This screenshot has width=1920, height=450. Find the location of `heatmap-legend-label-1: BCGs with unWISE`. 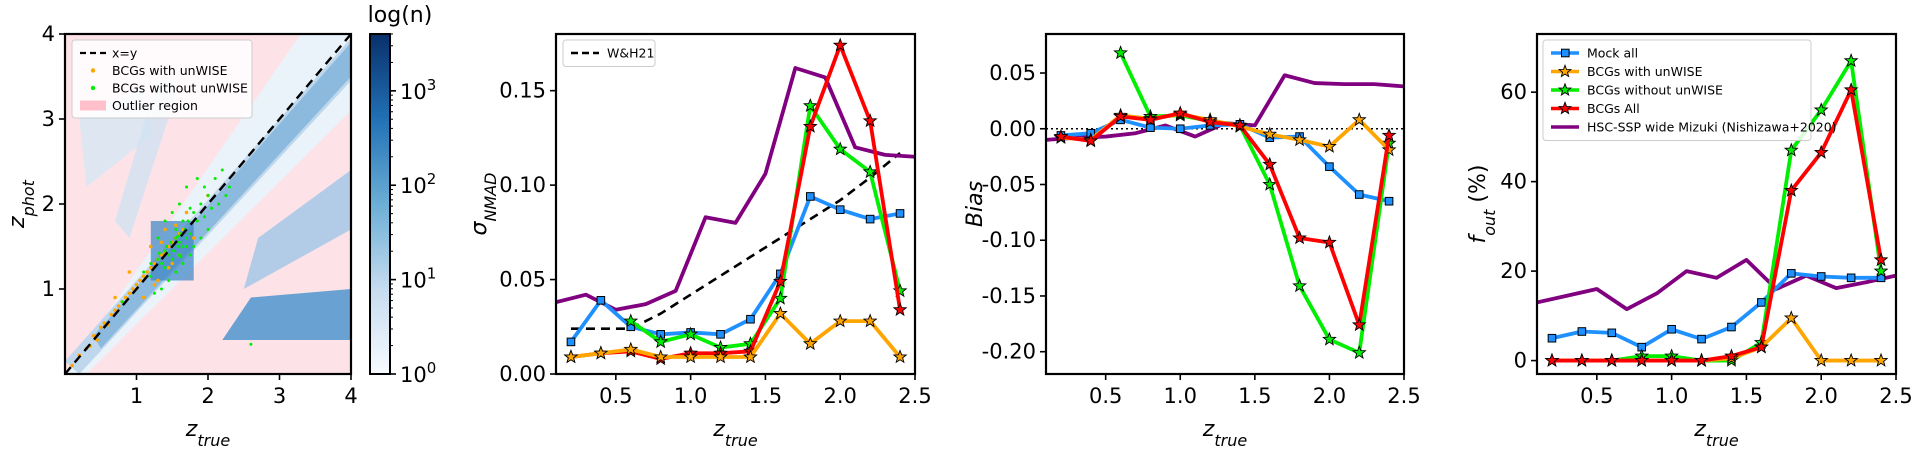

heatmap-legend-label-1: BCGs with unWISE is located at coordinates (170, 70).